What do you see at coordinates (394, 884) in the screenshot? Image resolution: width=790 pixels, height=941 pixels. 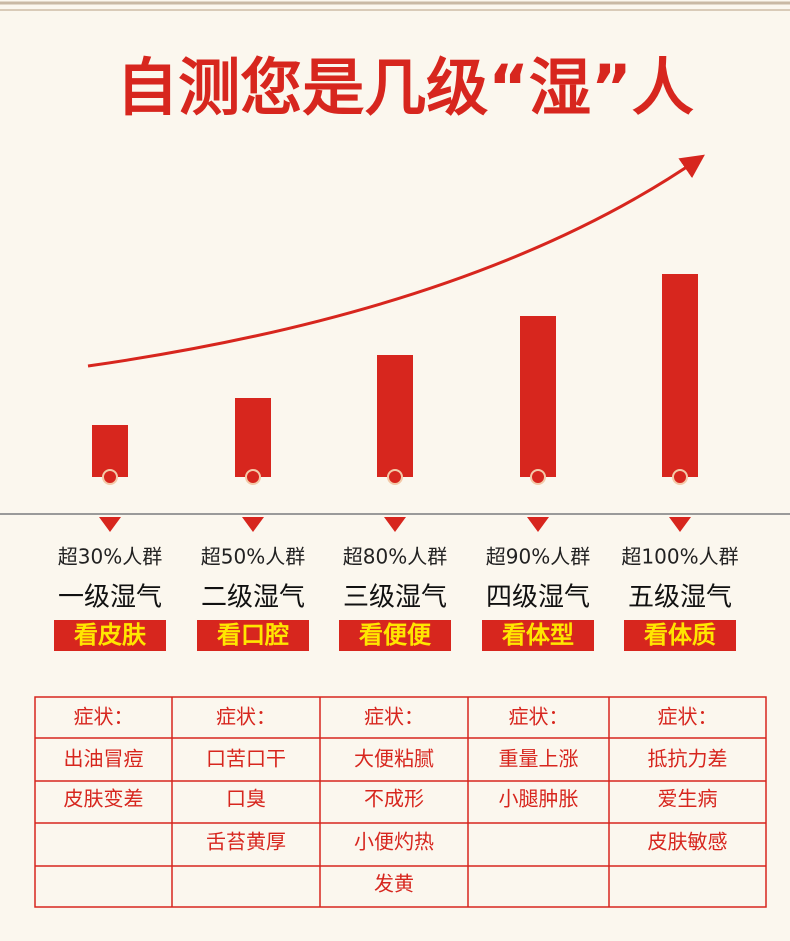 I see `symptom: 发黄` at bounding box center [394, 884].